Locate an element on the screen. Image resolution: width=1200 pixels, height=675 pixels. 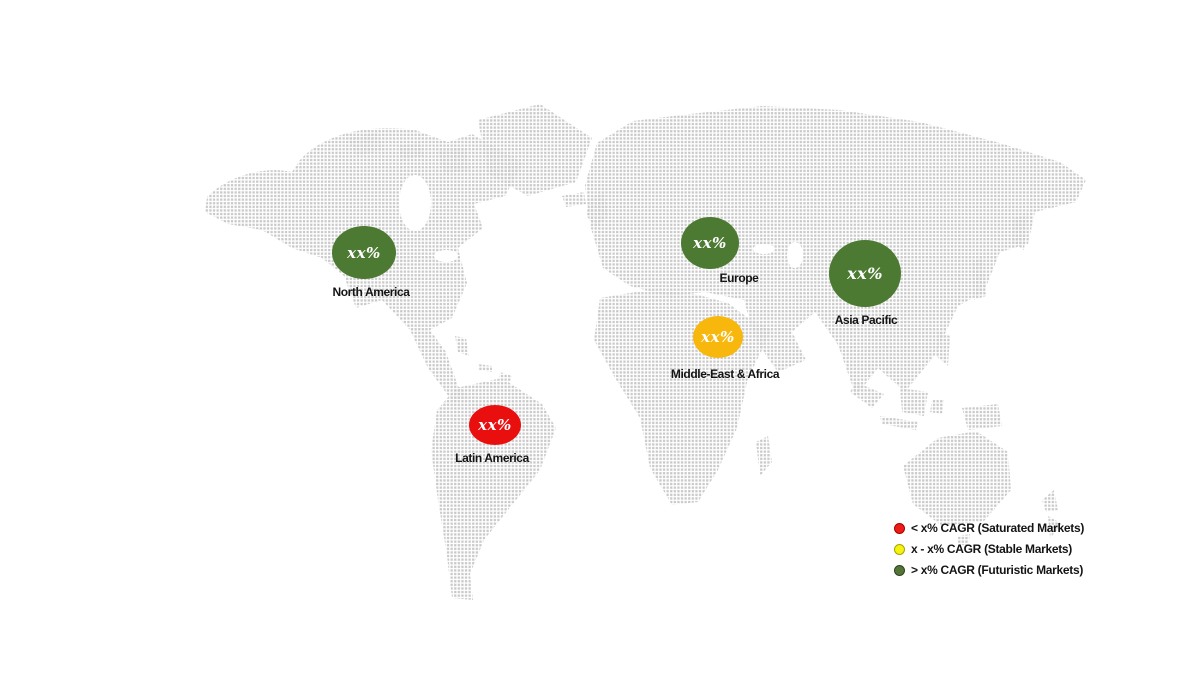
legend-label-stable: x - x% CAGR (Stable Markets) is located at coordinates (991, 549).